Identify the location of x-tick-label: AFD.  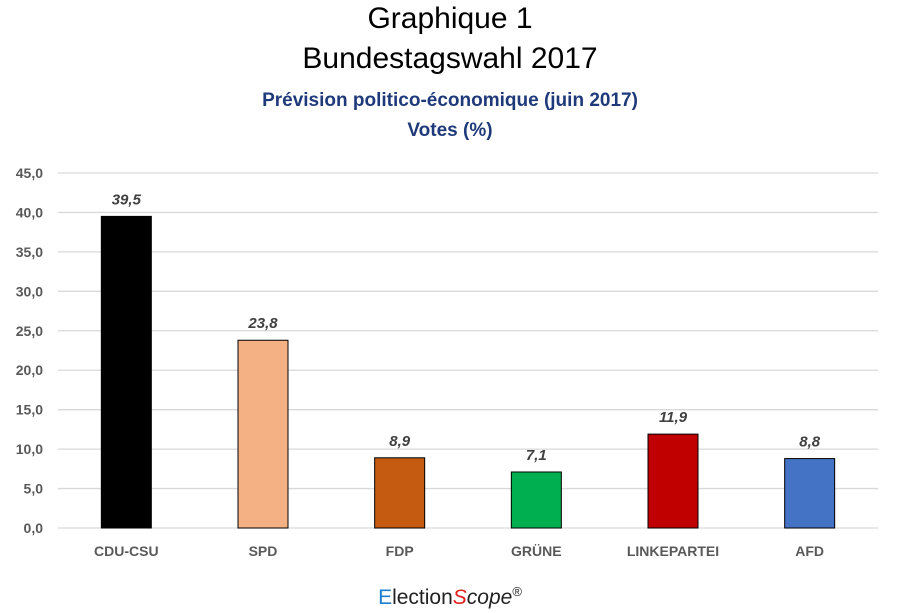
(809, 551).